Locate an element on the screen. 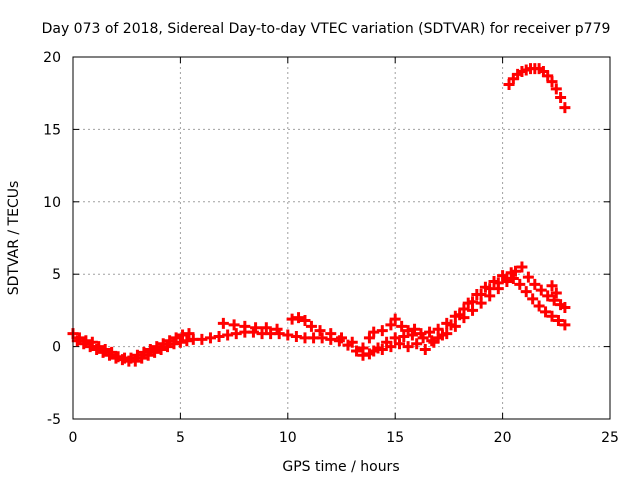 This screenshot has width=640, height=485. y-tick-label: -5 is located at coordinates (54, 420).